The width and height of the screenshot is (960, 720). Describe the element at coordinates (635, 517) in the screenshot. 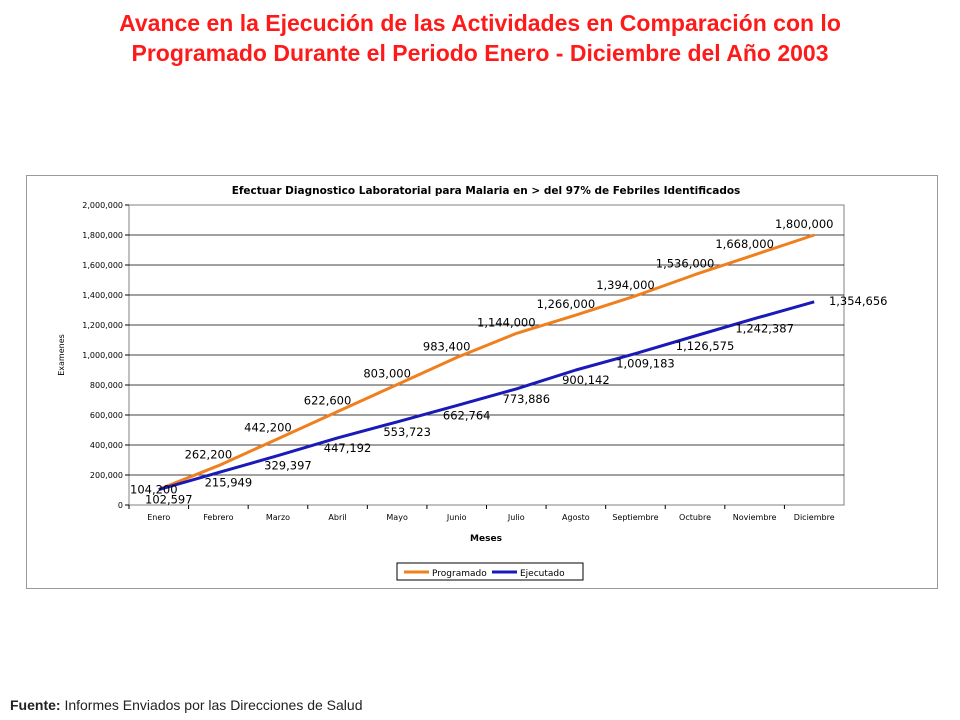

I see `x-tick-label: Septiembre` at that location.